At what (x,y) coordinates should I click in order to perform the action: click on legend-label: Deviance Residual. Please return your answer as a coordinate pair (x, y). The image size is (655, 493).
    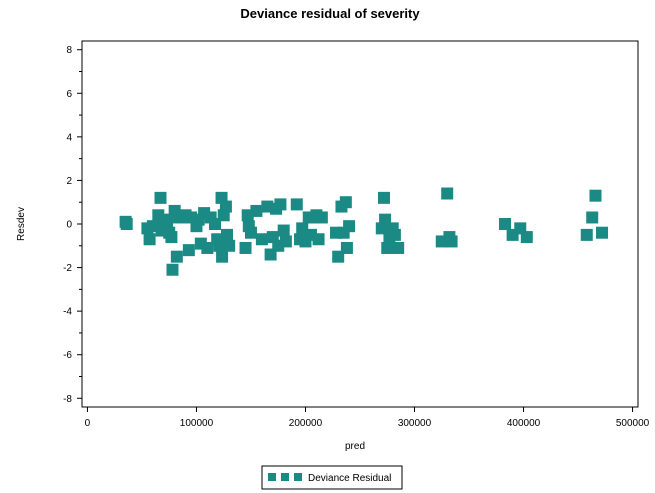
    Looking at the image, I should click on (349, 478).